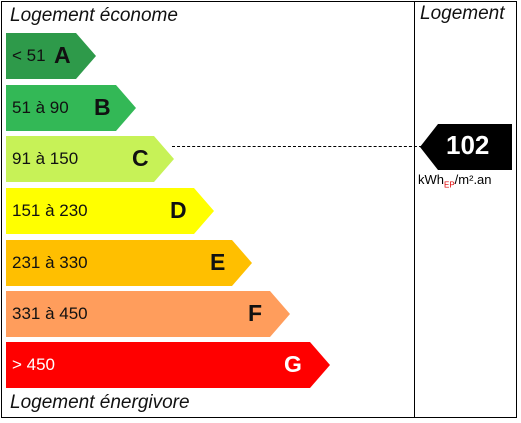 Image resolution: width=521 pixels, height=423 pixels. I want to click on energy-class-letter: E, so click(218, 262).